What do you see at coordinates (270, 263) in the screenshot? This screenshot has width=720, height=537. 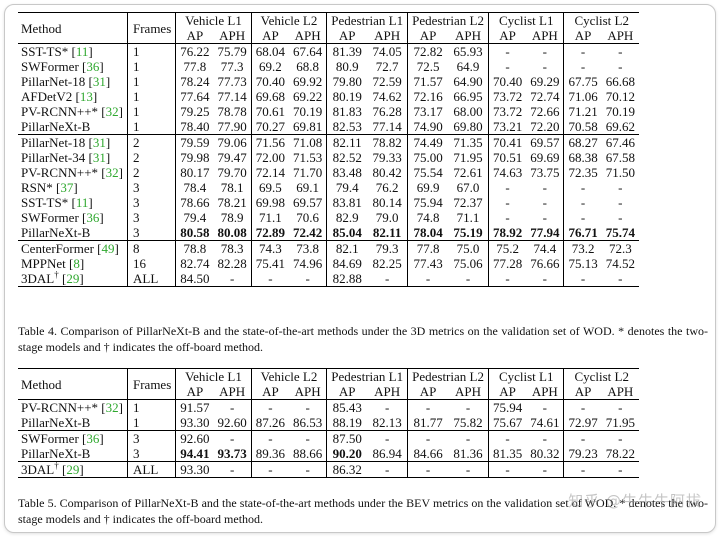 I see `value-cell: 75.41` at bounding box center [270, 263].